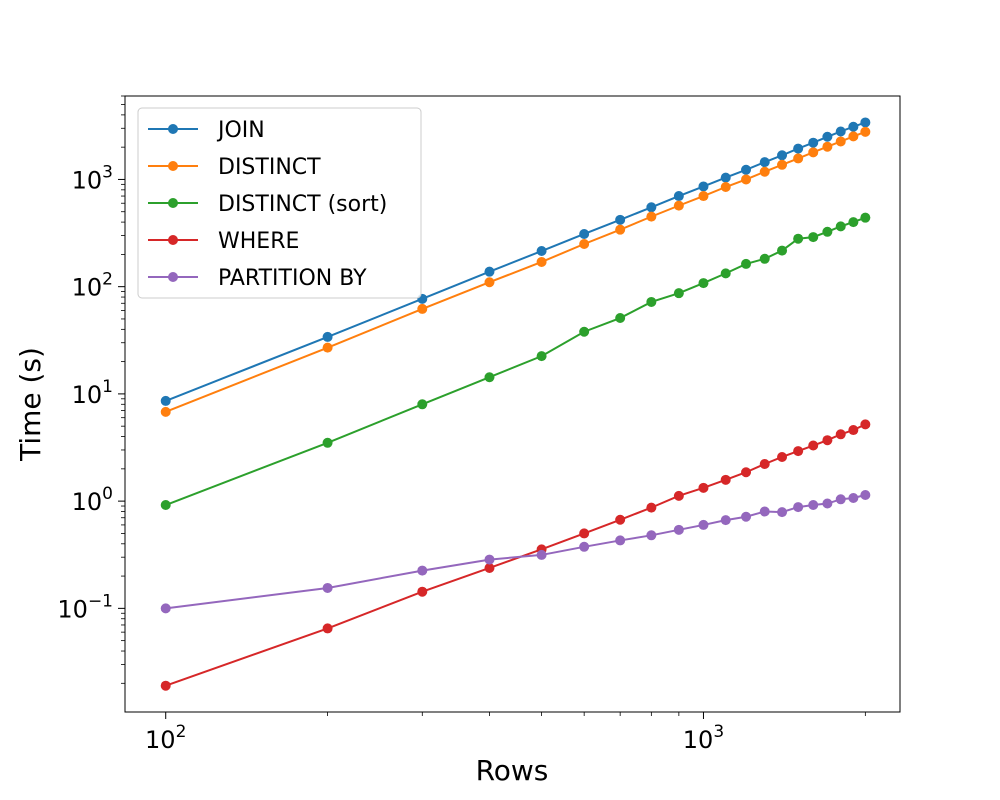 The height and width of the screenshot is (800, 1000). I want to click on y-tick-label: 10¹, so click(92, 393).